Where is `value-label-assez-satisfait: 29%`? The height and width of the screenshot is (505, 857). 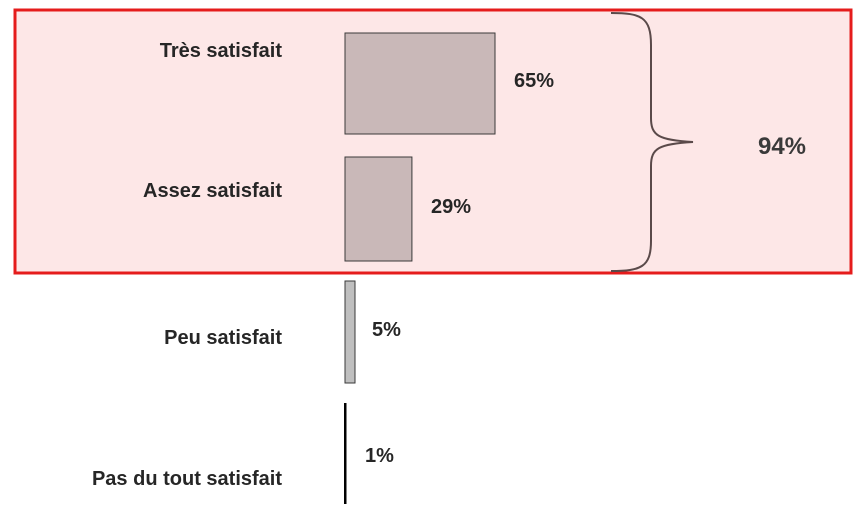 value-label-assez-satisfait: 29% is located at coordinates (451, 207).